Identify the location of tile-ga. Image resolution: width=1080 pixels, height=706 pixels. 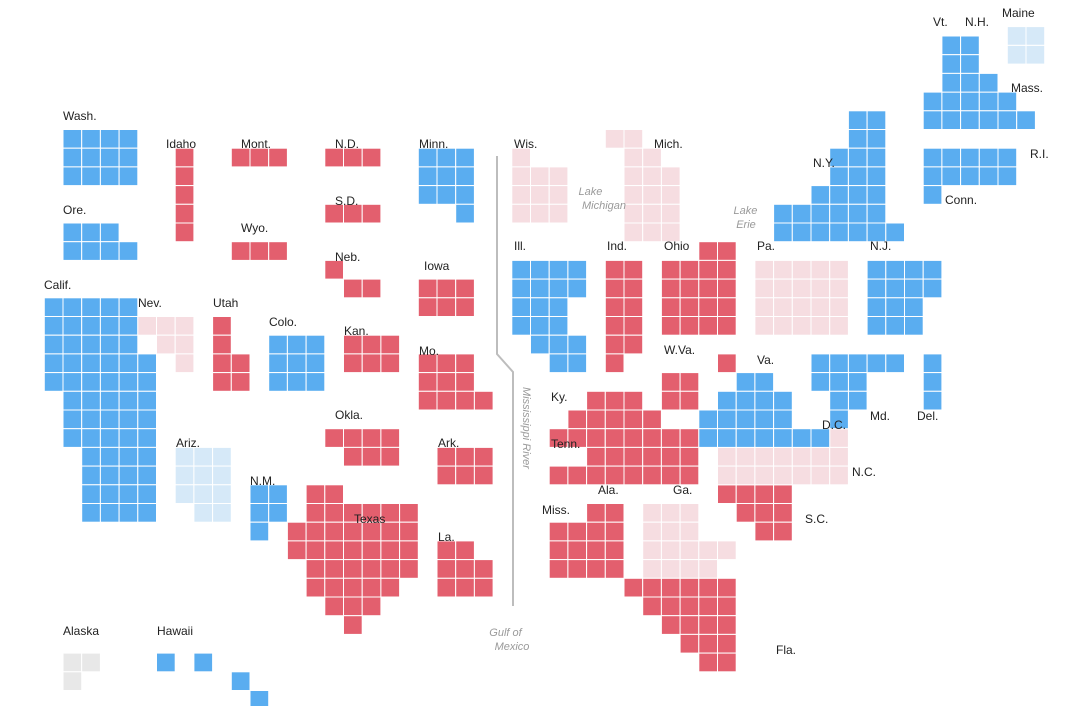
(670, 531).